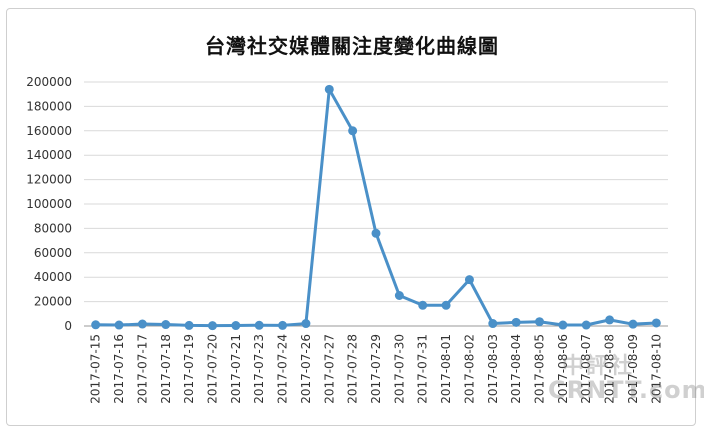 This screenshot has height=438, width=704. Describe the element at coordinates (586, 369) in the screenshot. I see `x-tick-label: 2017-08-07` at that location.